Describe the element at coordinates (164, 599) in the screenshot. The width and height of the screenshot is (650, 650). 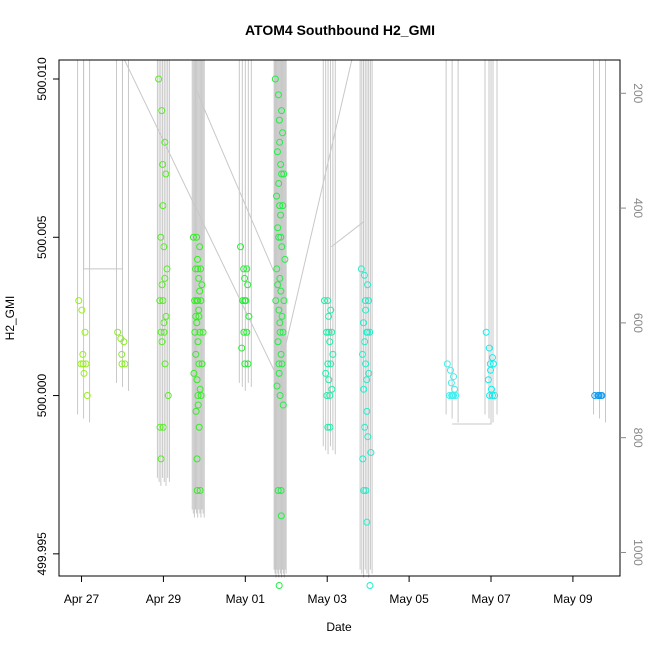
I see `x-tick-label: Apr 29` at that location.